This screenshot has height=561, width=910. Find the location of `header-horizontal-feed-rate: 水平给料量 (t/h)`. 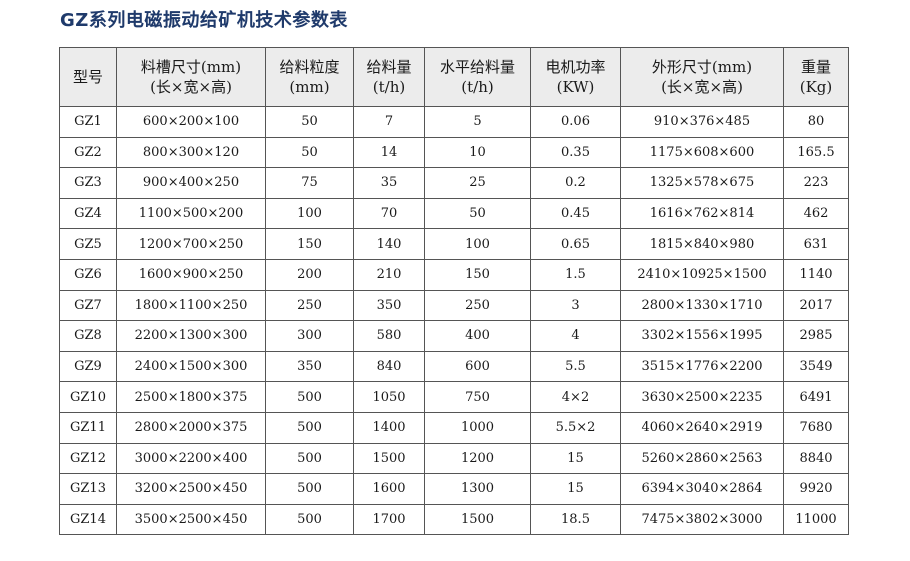

header-horizontal-feed-rate: 水平给料量 (t/h) is located at coordinates (477, 77).